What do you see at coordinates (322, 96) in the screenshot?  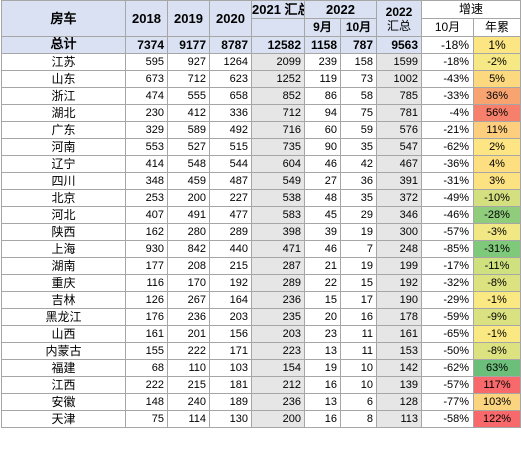 I see `cell-sep: 86` at bounding box center [322, 96].